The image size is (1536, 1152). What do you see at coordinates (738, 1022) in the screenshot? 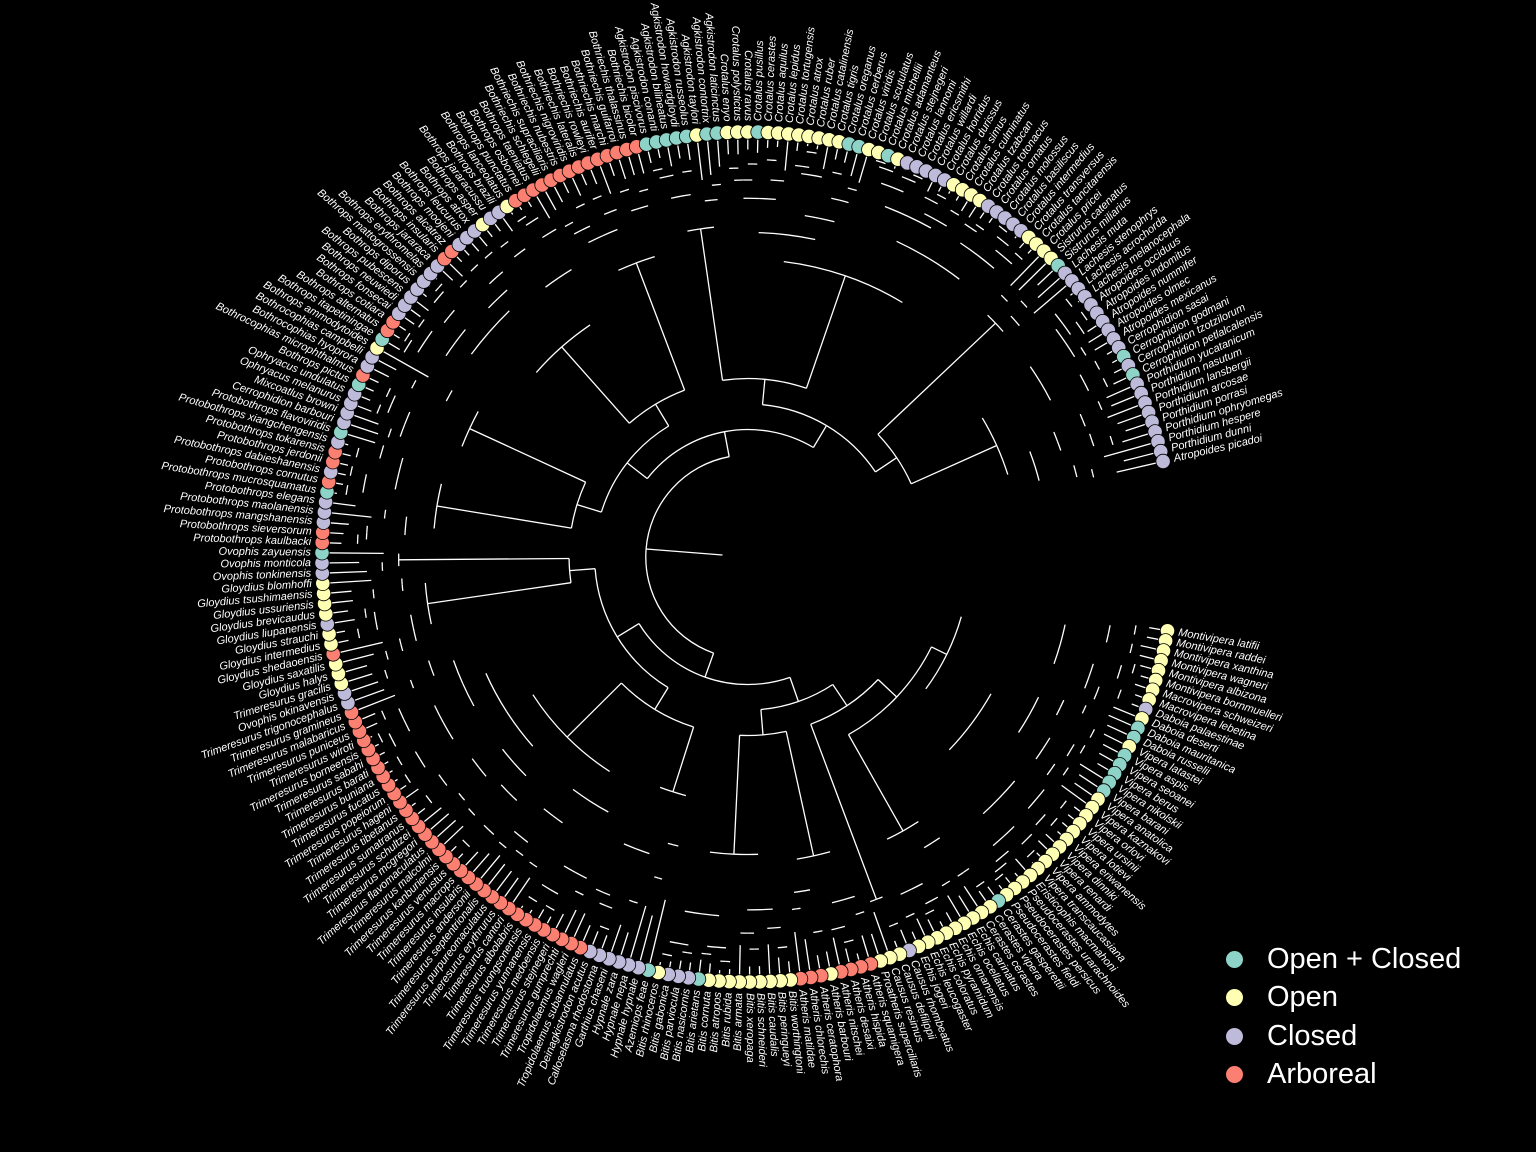
I see `tip-label: Bitis armata` at bounding box center [738, 1022].